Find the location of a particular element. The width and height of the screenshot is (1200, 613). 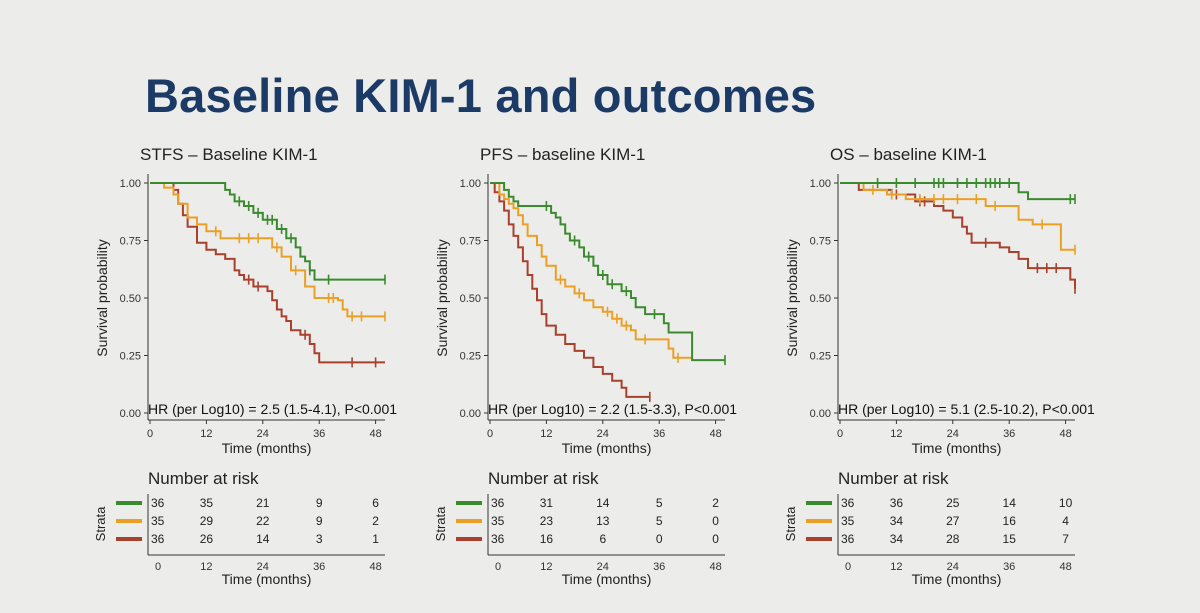

risk-count: 23 is located at coordinates (547, 521).